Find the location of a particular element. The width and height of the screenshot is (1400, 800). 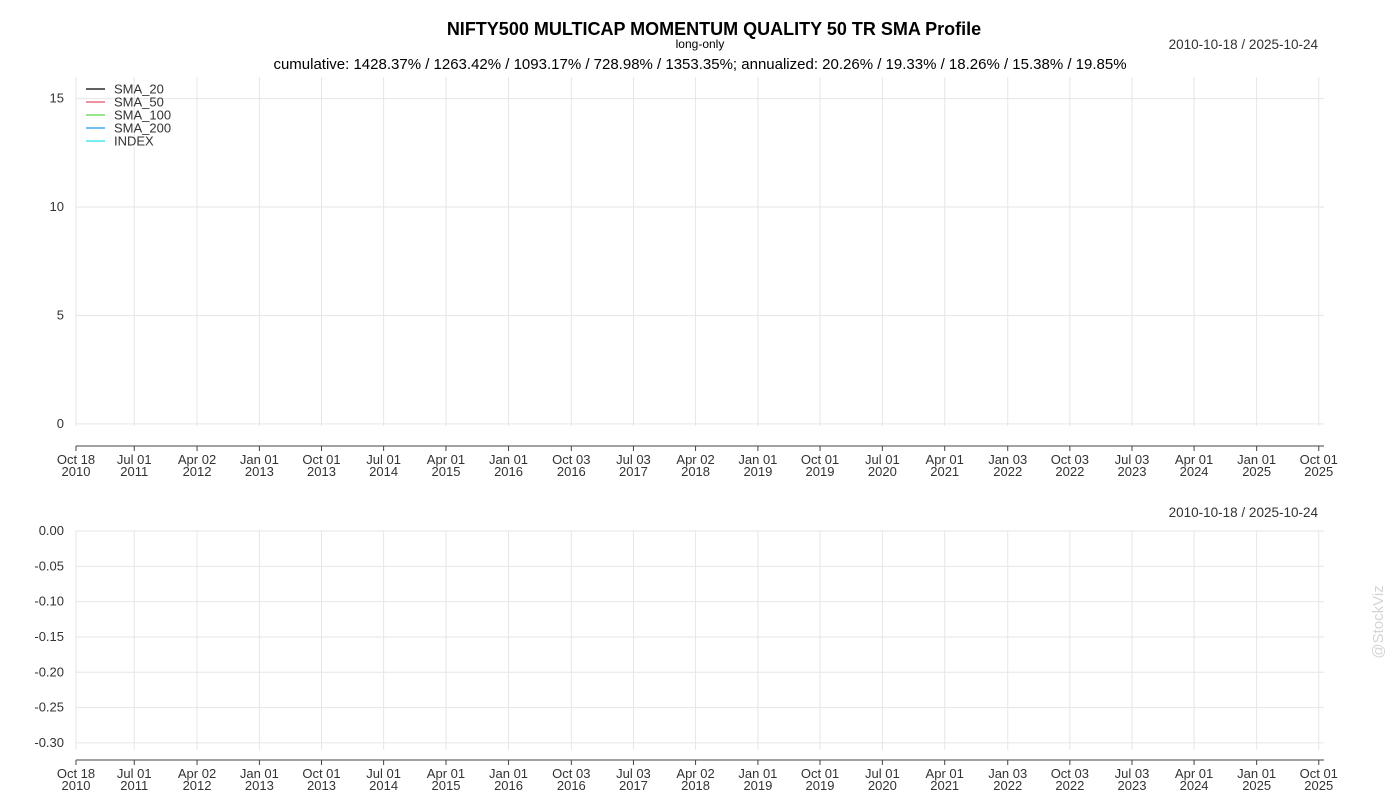

y-tick-label: -0.25 is located at coordinates (49, 707).